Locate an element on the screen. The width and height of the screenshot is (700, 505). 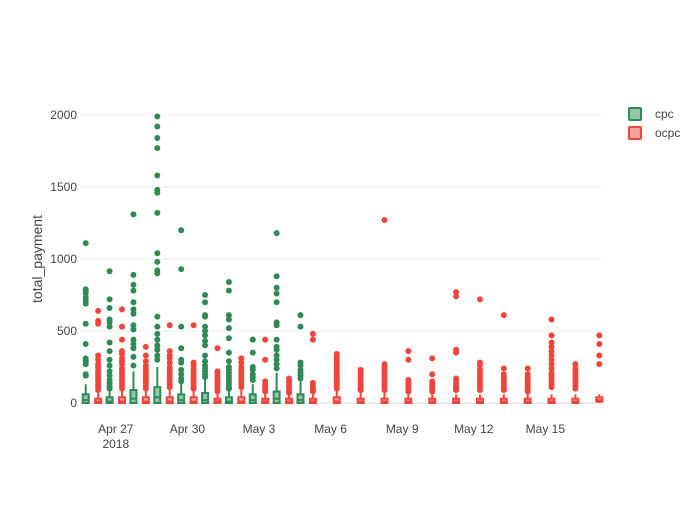
legend-item-cpc: cpc is located at coordinates (651, 114).